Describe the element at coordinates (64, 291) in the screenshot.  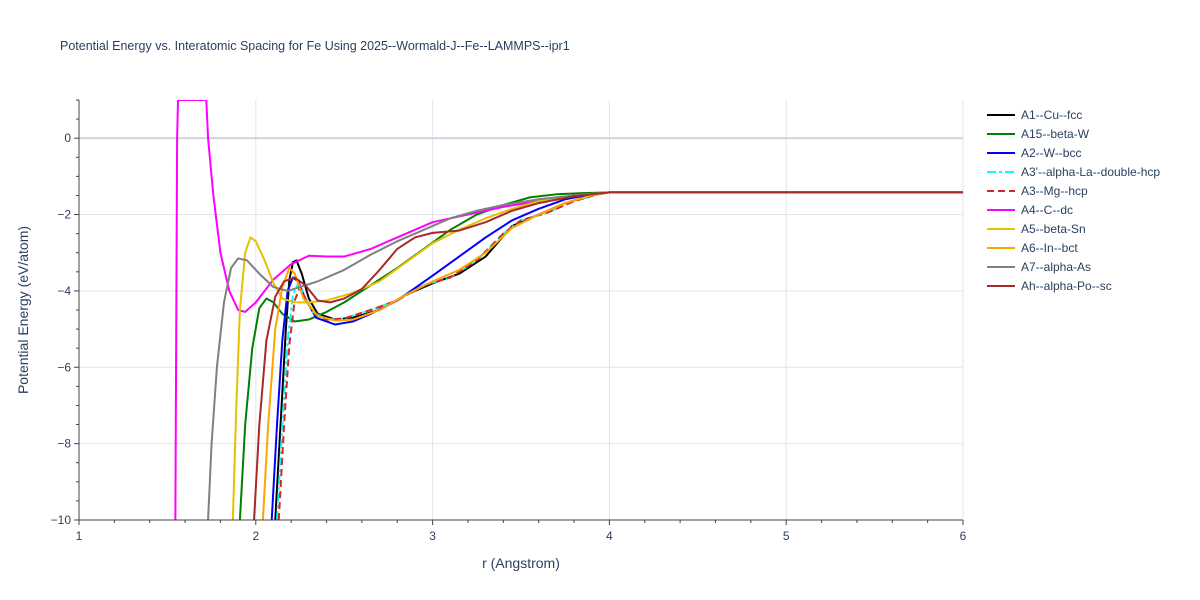
I see `y-tick-label: −4` at that location.